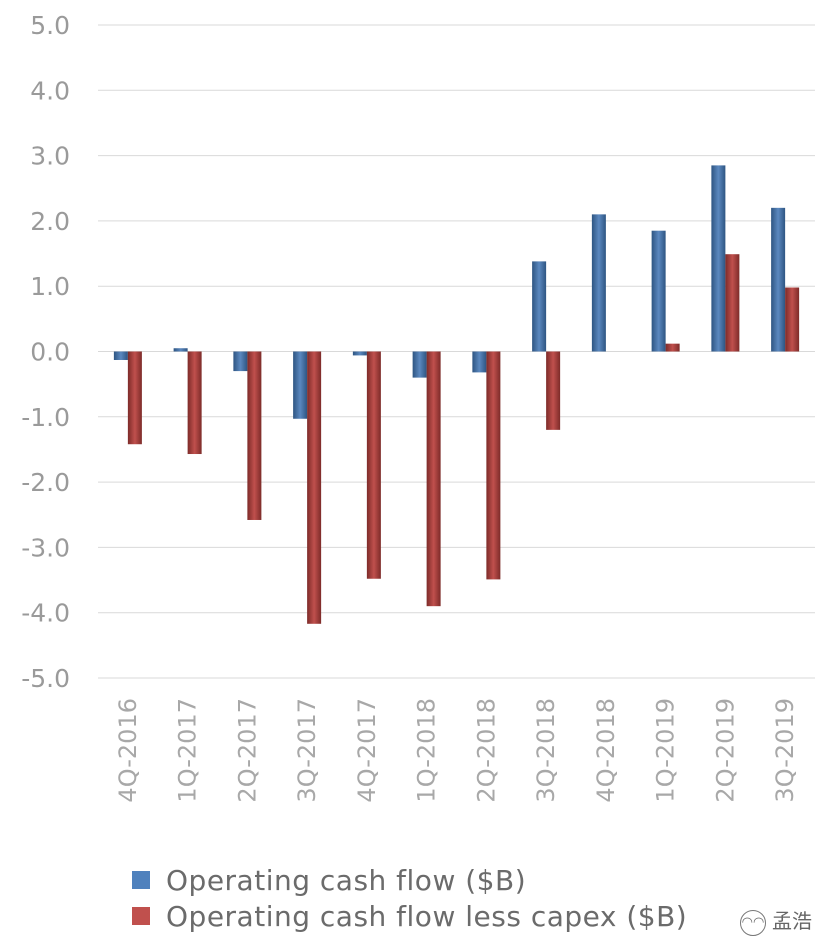 This screenshot has height=950, width=836. What do you see at coordinates (247, 750) in the screenshot?
I see `x-tick-label: 2Q-2017` at bounding box center [247, 750].